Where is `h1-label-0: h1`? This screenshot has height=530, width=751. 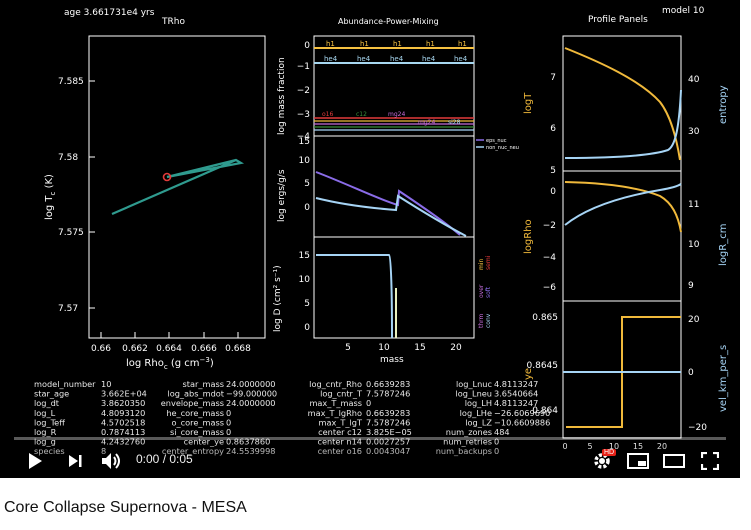 h1-label-0: h1 is located at coordinates (330, 44).